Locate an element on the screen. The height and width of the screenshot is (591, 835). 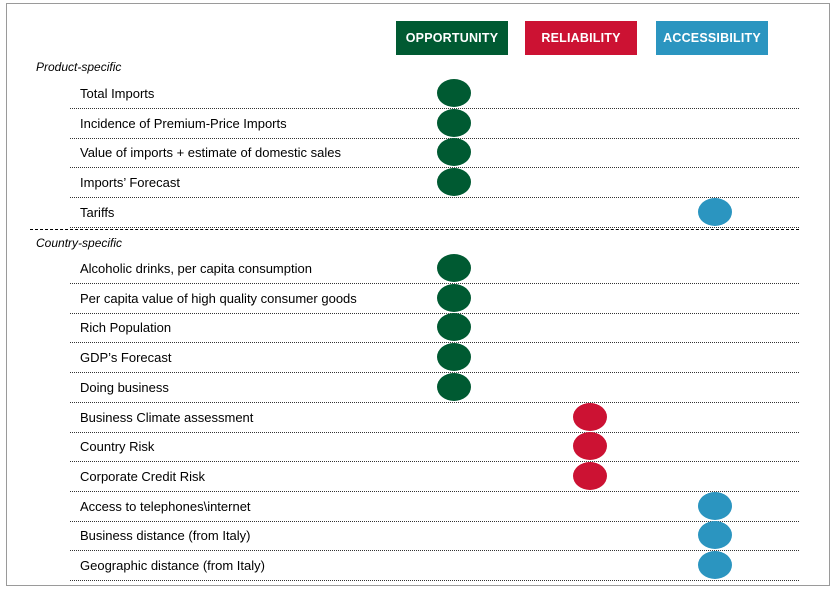
indicator-row: Country Risk is located at coordinates (434, 447).